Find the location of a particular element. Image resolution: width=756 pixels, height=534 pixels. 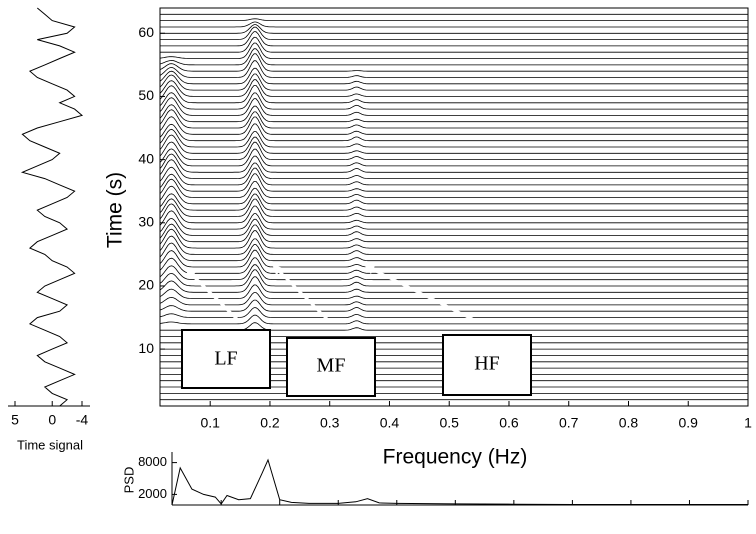

x-tick-label: 0.7 is located at coordinates (569, 423).